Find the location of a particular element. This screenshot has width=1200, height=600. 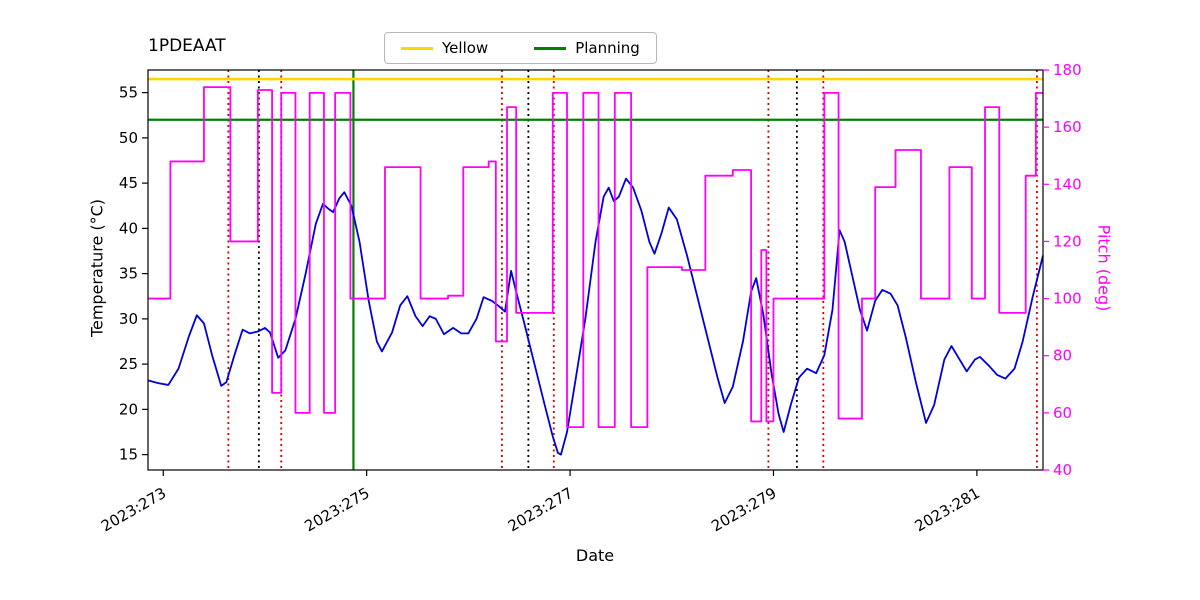

y-left-tick-label: 15 is located at coordinates (128, 455).